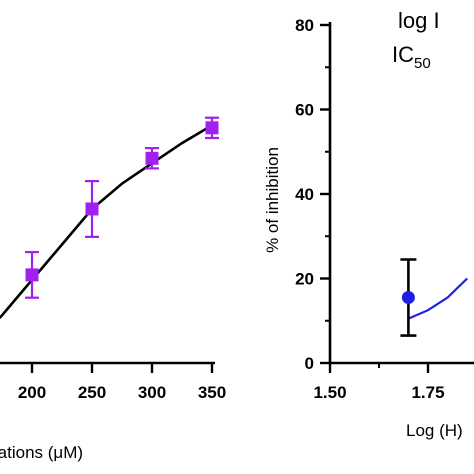 This screenshot has width=474, height=474. I want to click on right-fit-line-group, so click(437, 298).